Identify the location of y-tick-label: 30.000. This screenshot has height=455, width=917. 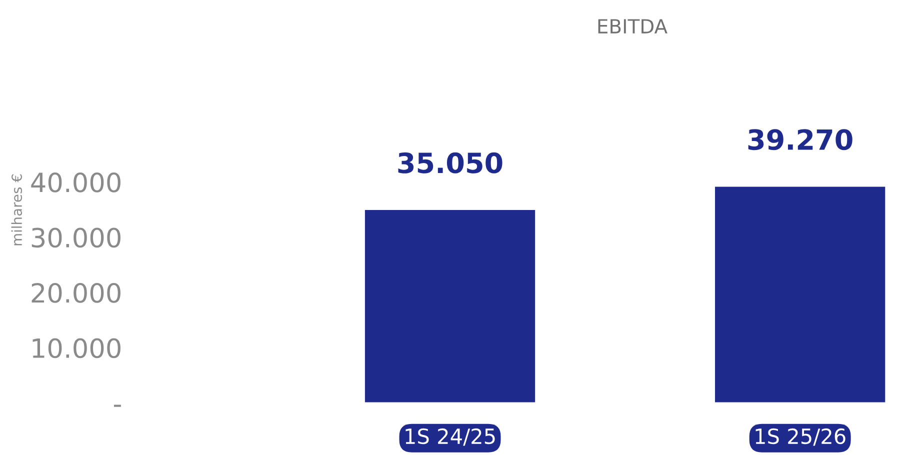
(76, 238).